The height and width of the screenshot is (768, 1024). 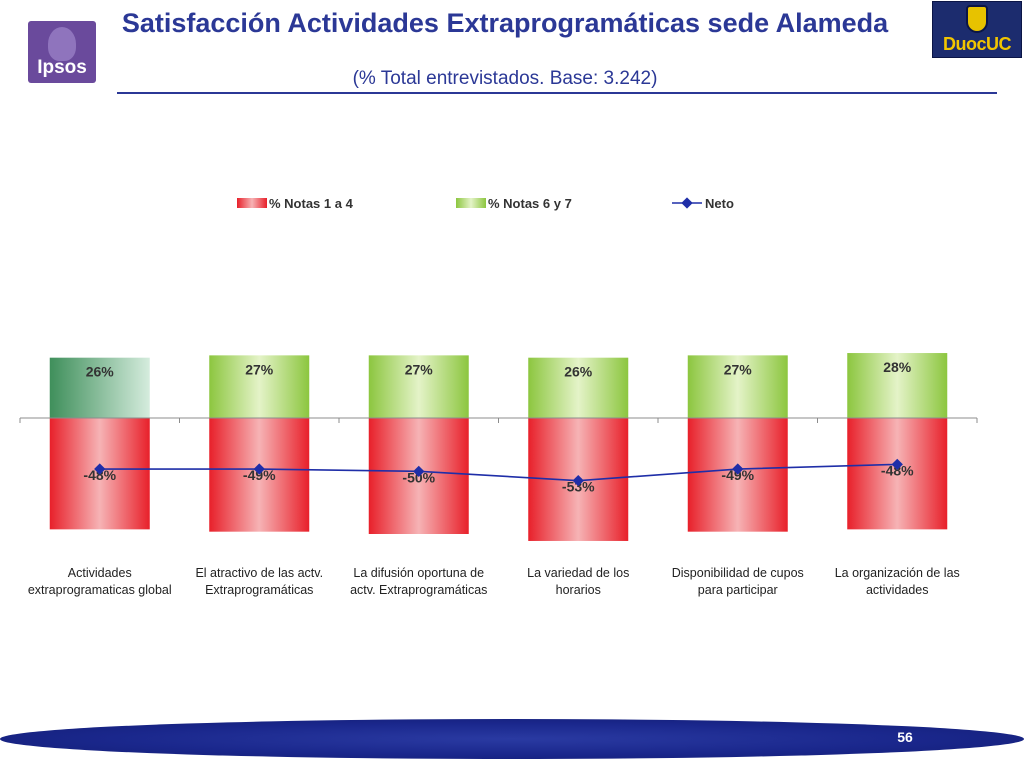 What do you see at coordinates (418, 573) in the screenshot?
I see `category-label: La difusión oportuna de` at bounding box center [418, 573].